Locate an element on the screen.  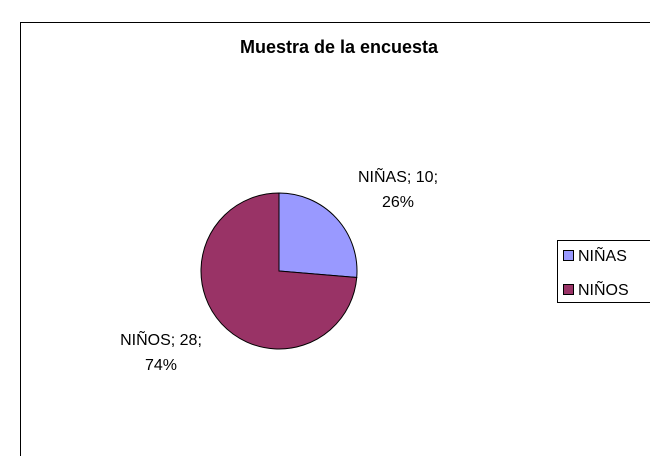
chart-title: Muestra de la encuesta is located at coordinates (339, 47).